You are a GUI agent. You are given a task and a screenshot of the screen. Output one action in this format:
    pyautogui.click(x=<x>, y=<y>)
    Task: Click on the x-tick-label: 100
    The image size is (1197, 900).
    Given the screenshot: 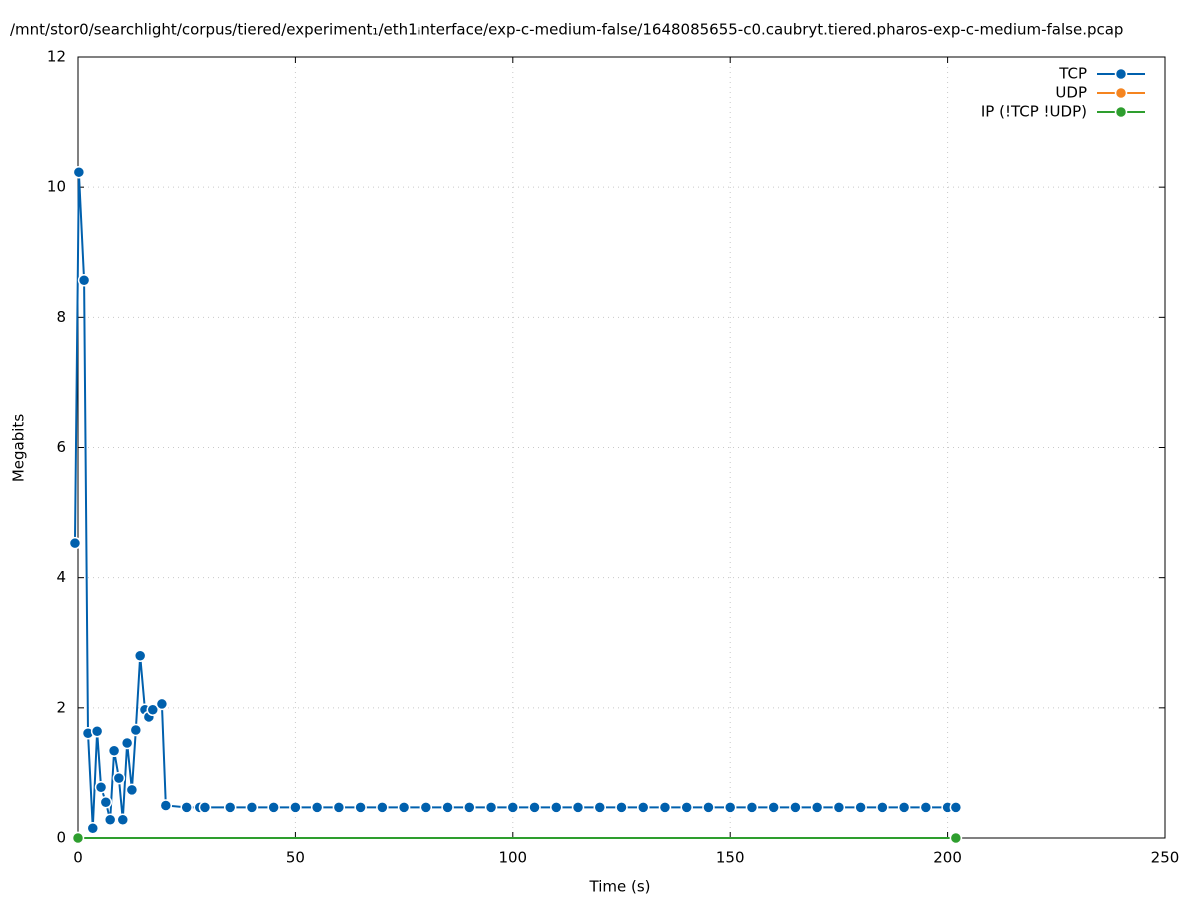 What is the action you would take?
    pyautogui.click(x=512, y=858)
    